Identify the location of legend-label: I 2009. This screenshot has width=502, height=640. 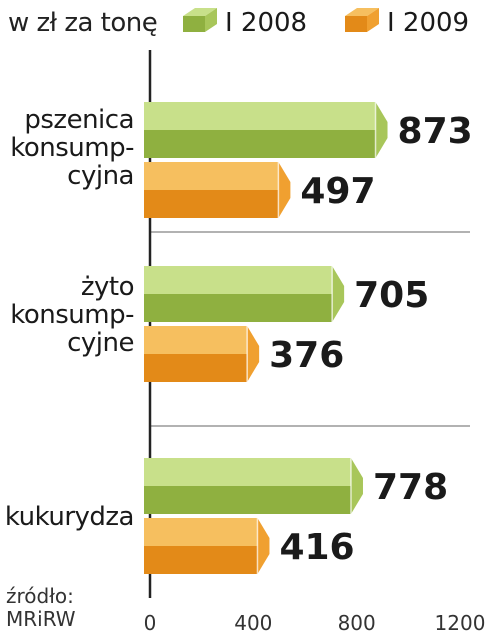
(428, 23).